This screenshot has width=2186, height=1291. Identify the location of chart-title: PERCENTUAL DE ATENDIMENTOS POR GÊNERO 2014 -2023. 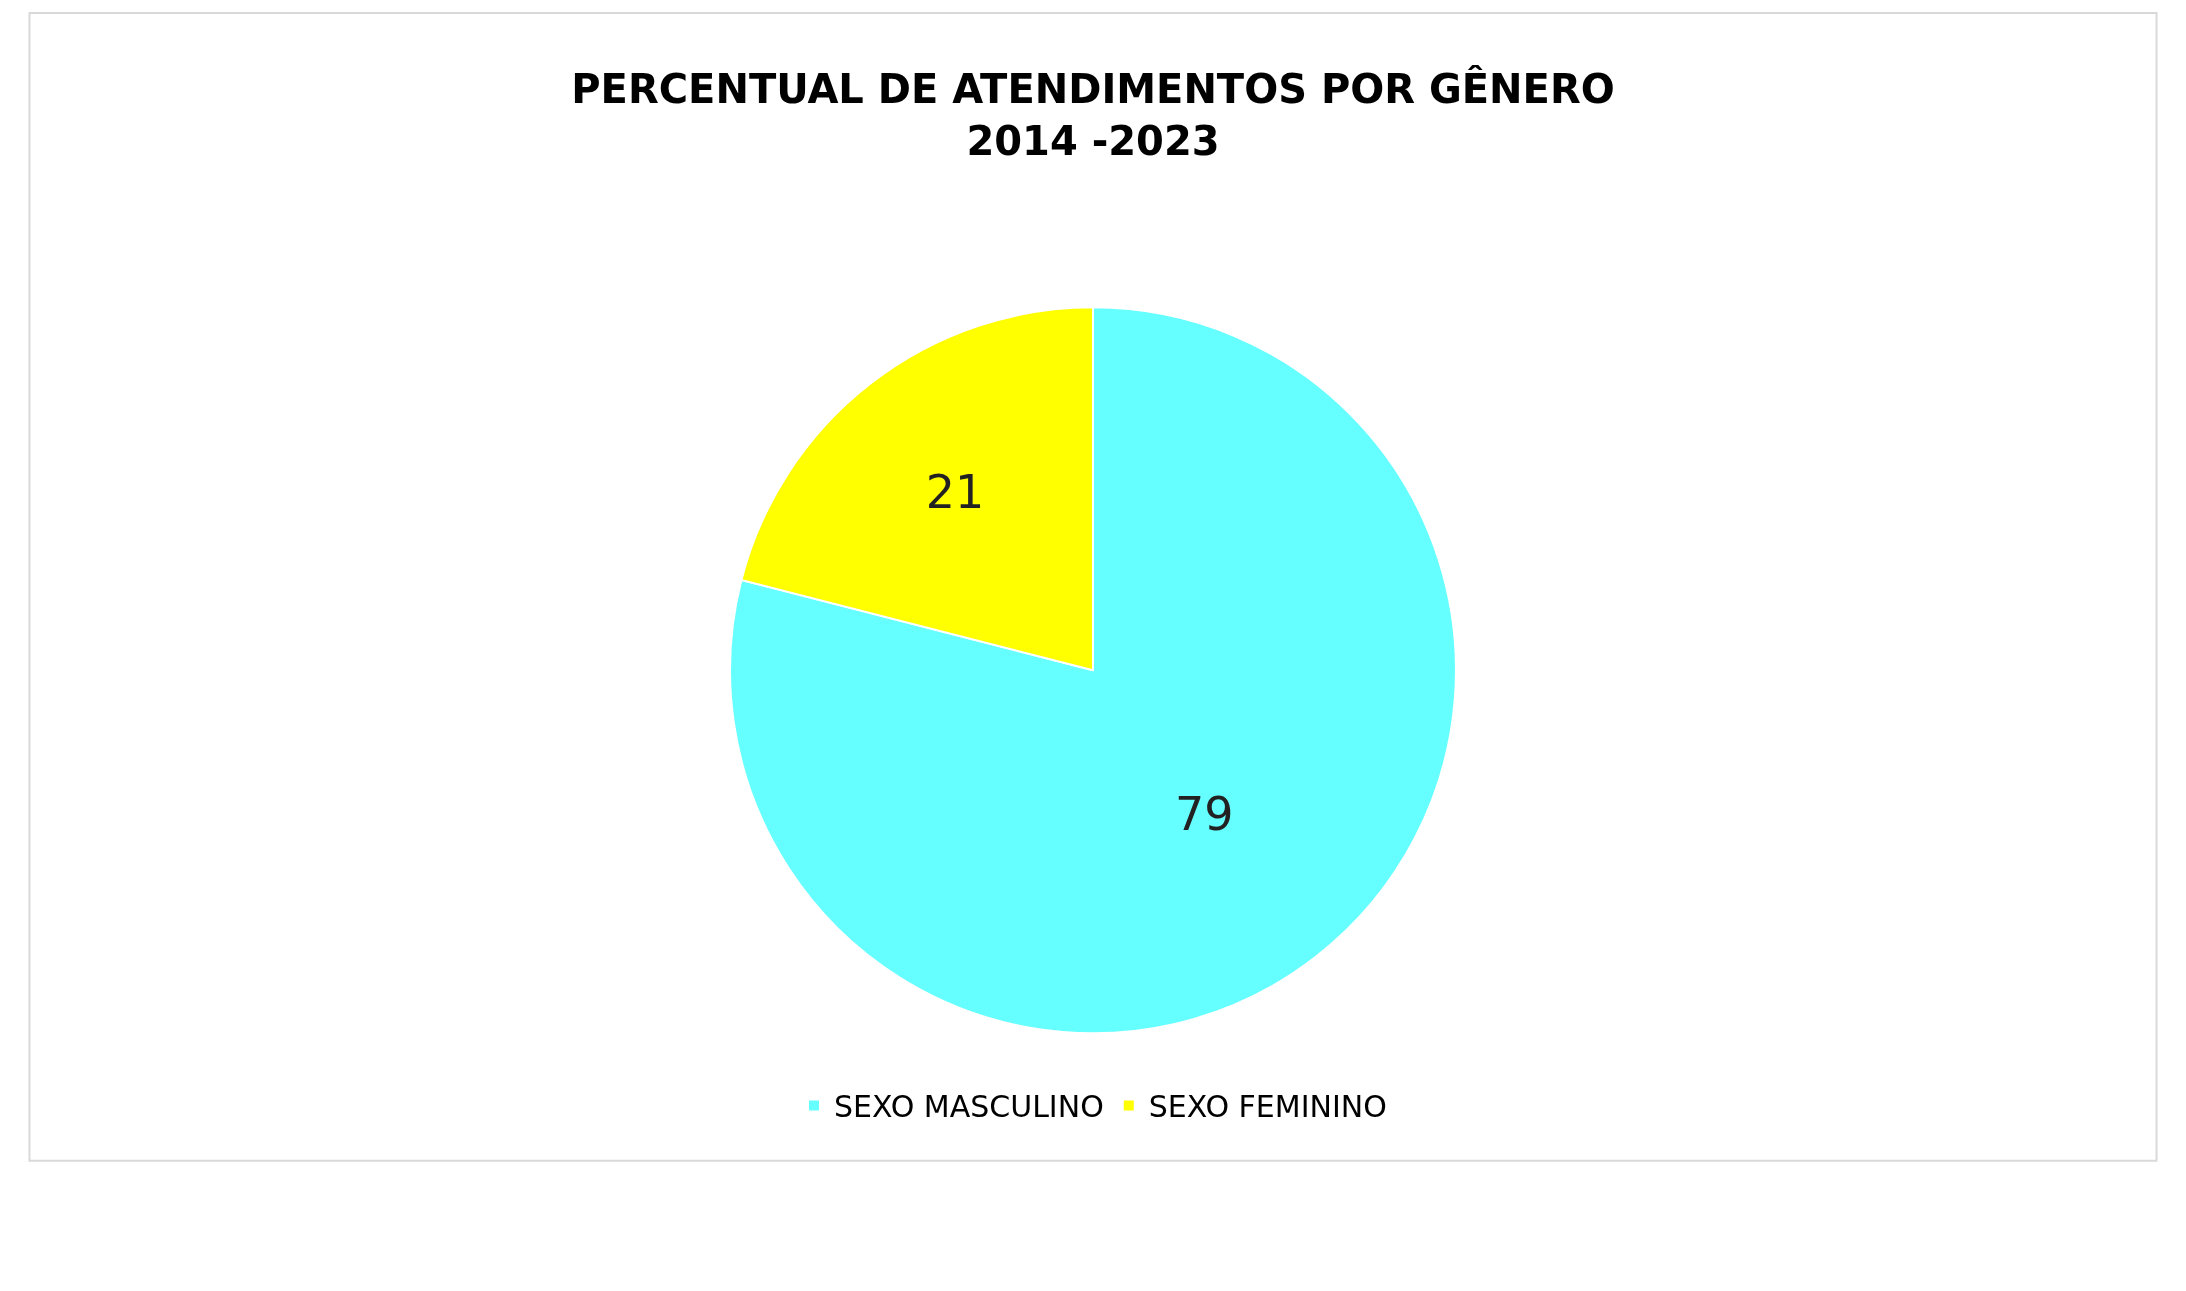
(1093, 115).